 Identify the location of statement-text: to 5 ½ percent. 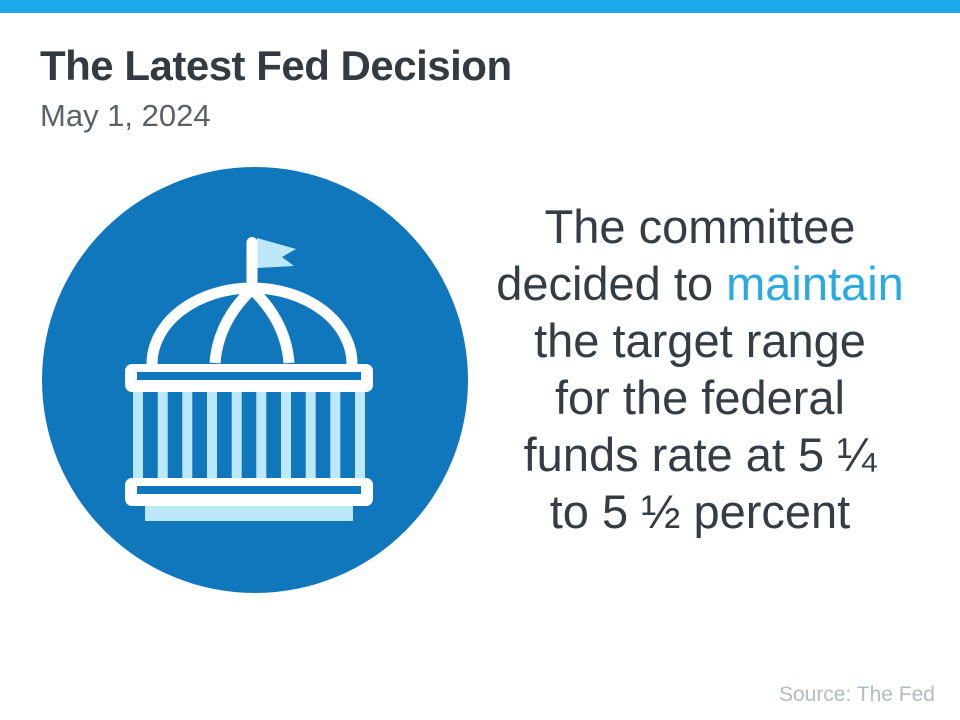
(700, 511).